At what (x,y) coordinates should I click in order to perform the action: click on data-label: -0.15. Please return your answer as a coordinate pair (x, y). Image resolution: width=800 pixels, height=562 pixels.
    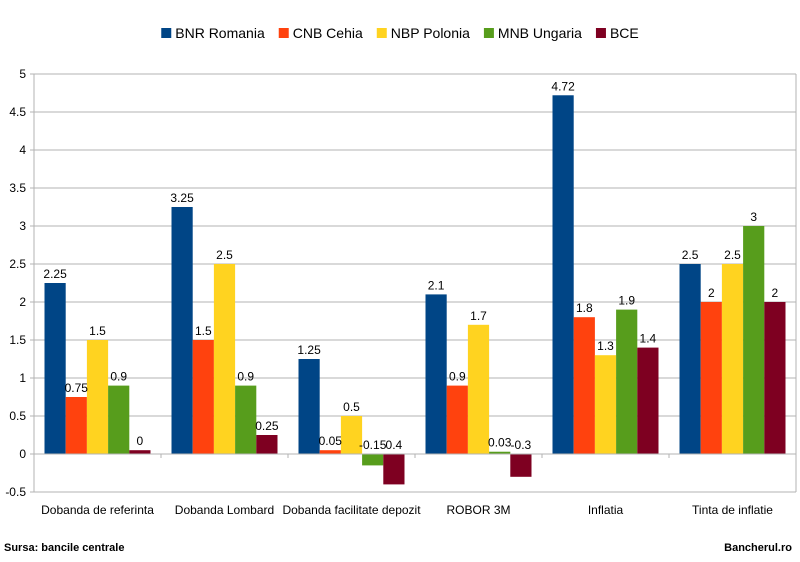
    Looking at the image, I should click on (373, 445).